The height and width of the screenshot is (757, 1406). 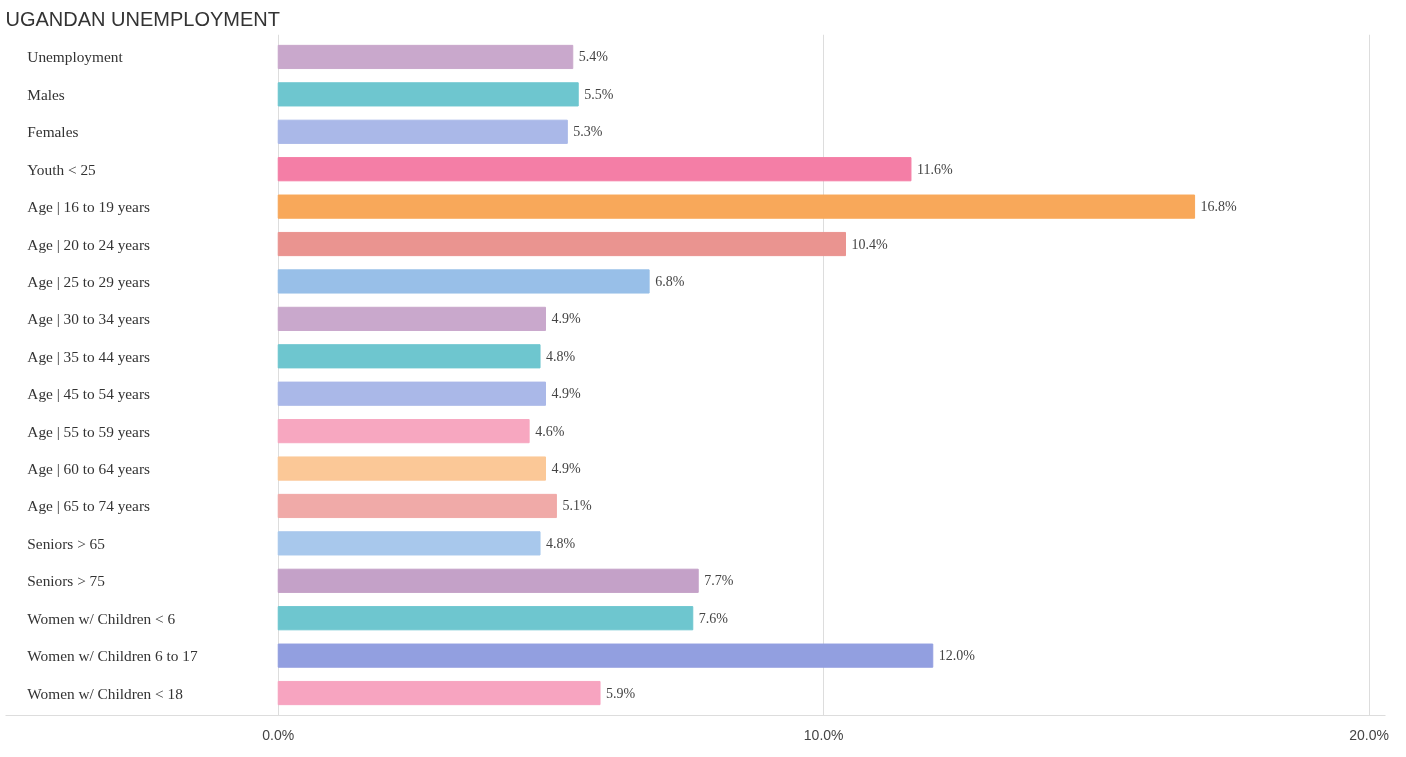 What do you see at coordinates (66, 543) in the screenshot?
I see `y-tick-label: Seniors > 65` at bounding box center [66, 543].